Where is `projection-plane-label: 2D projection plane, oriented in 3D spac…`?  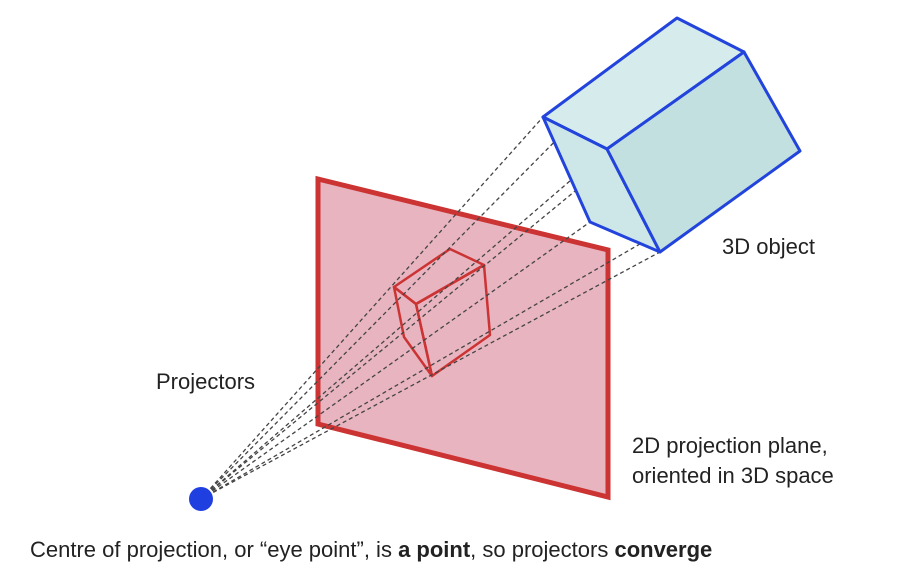 projection-plane-label: 2D projection plane, oriented in 3D spac… is located at coordinates (733, 460).